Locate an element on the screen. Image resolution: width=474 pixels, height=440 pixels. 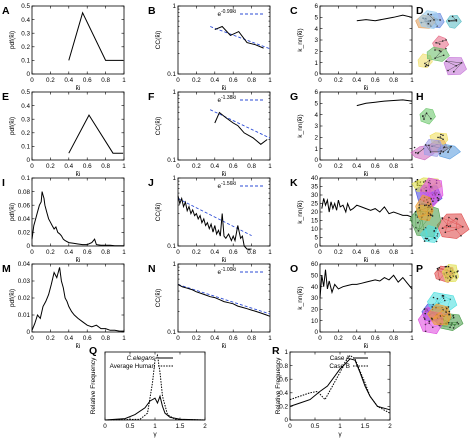
panel-e-xtick-label: 0.6 is located at coordinates (87, 166).